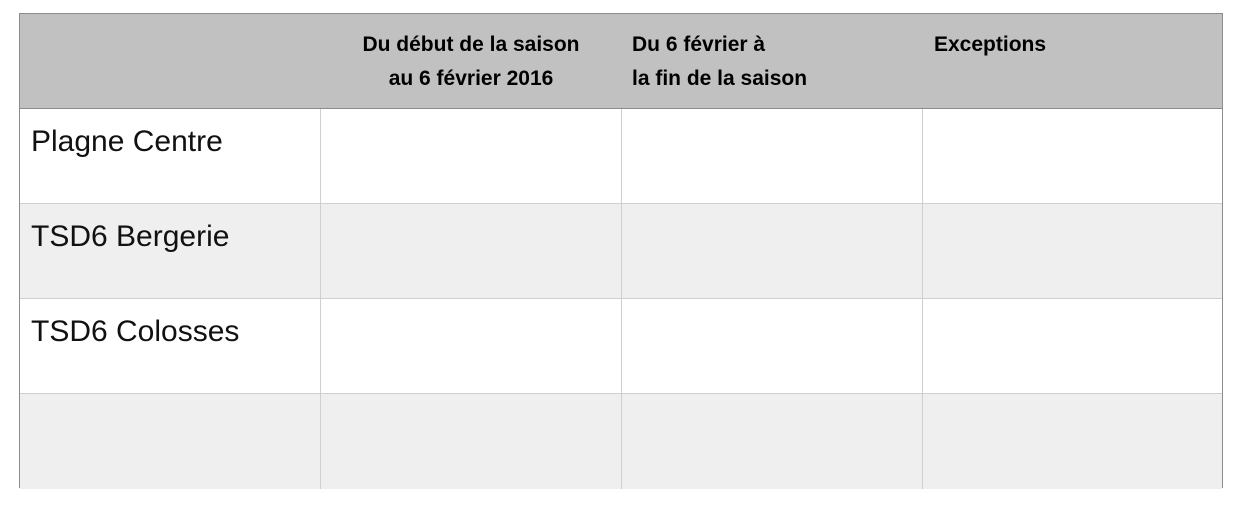 The width and height of the screenshot is (1242, 512). What do you see at coordinates (471, 62) in the screenshot?
I see `header-season-start: Du début de la saison au 6 février 2016` at bounding box center [471, 62].